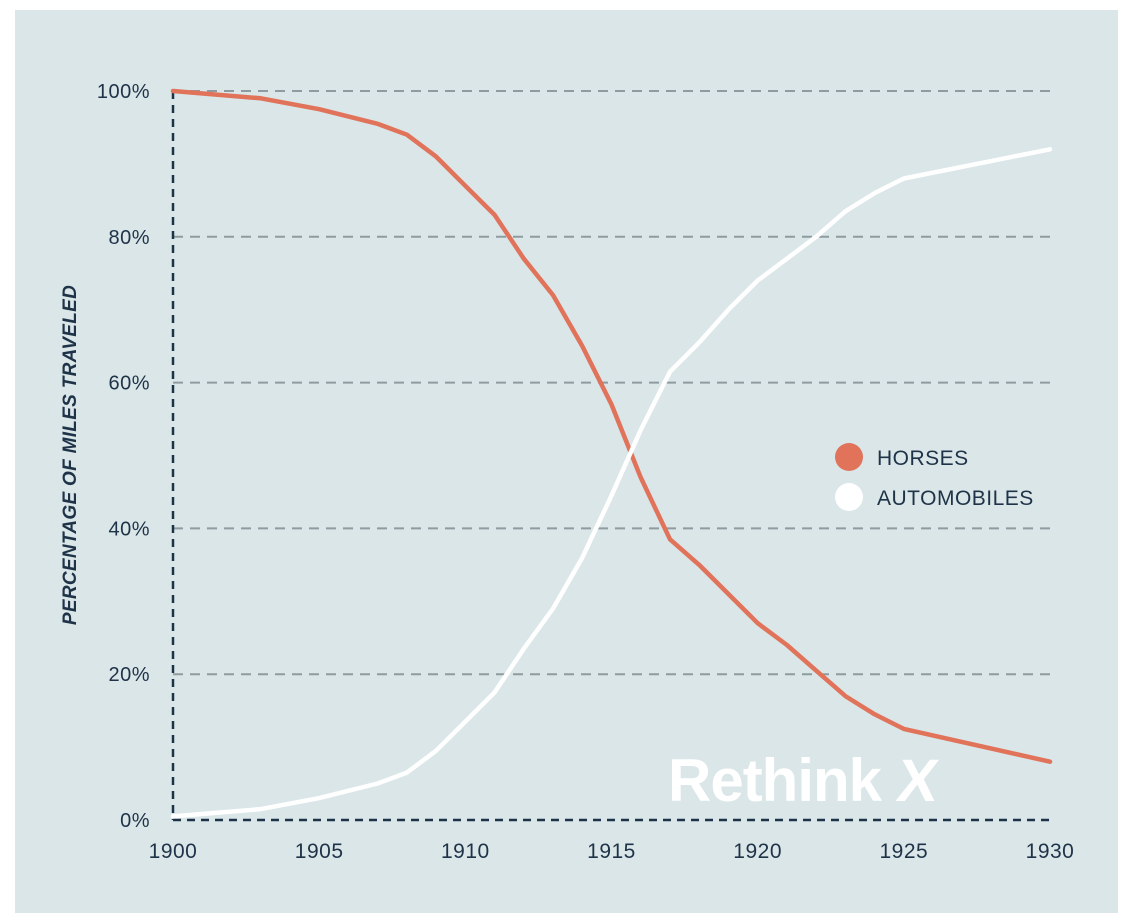 Image resolution: width=1128 pixels, height=923 pixels. I want to click on y-tick-label-40: 40%, so click(129, 529).